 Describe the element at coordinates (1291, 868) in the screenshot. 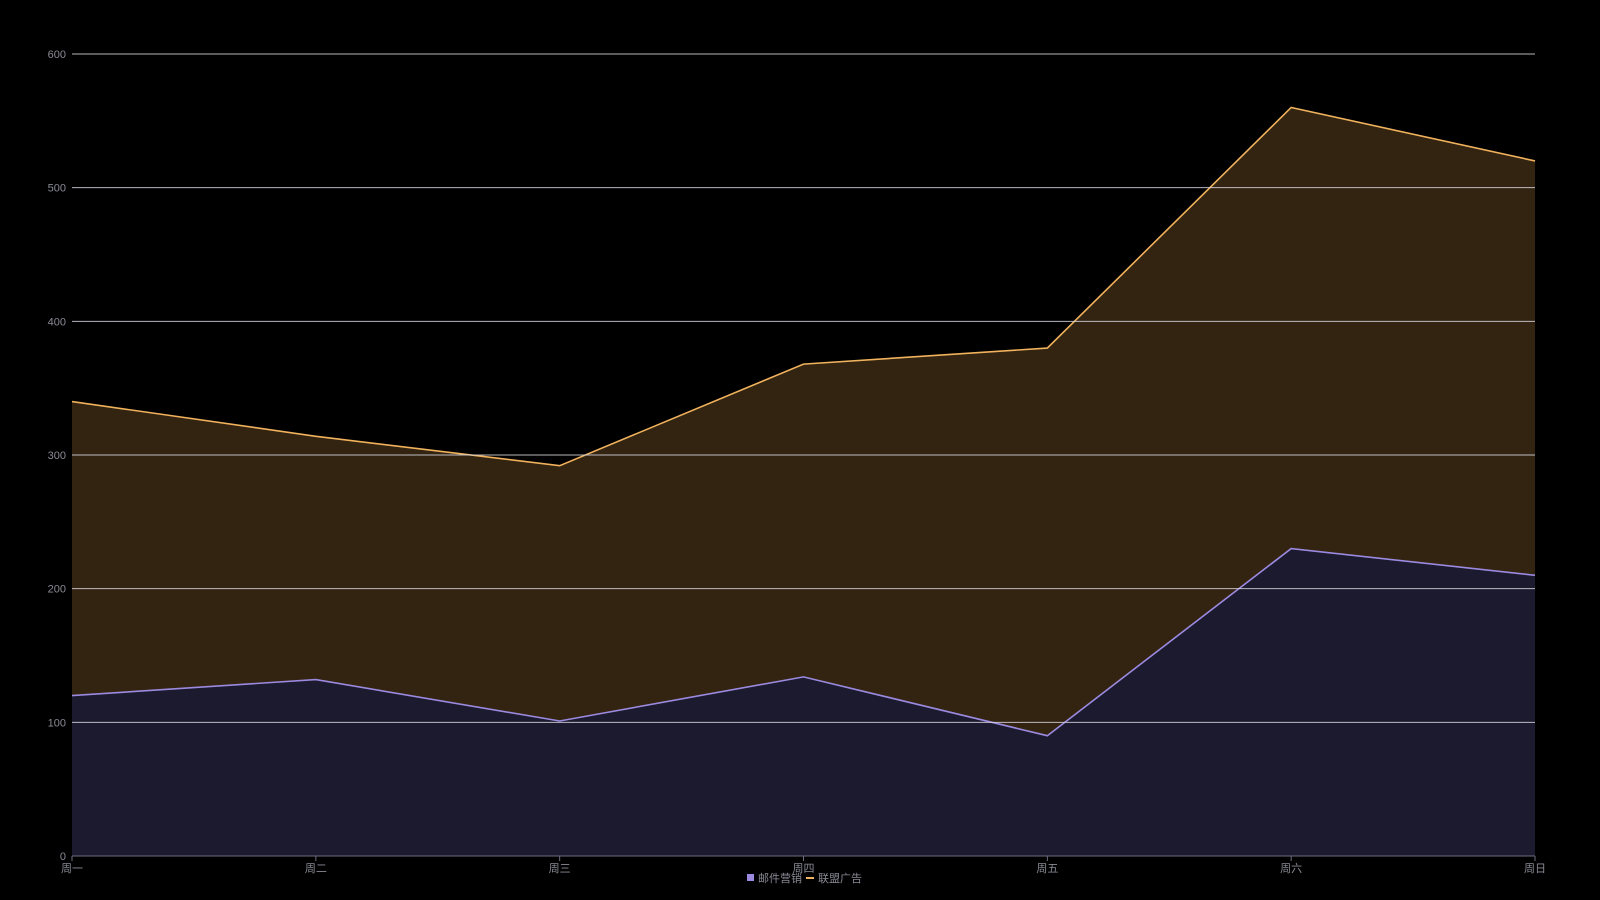

I see `x-tick-label: 周六` at that location.